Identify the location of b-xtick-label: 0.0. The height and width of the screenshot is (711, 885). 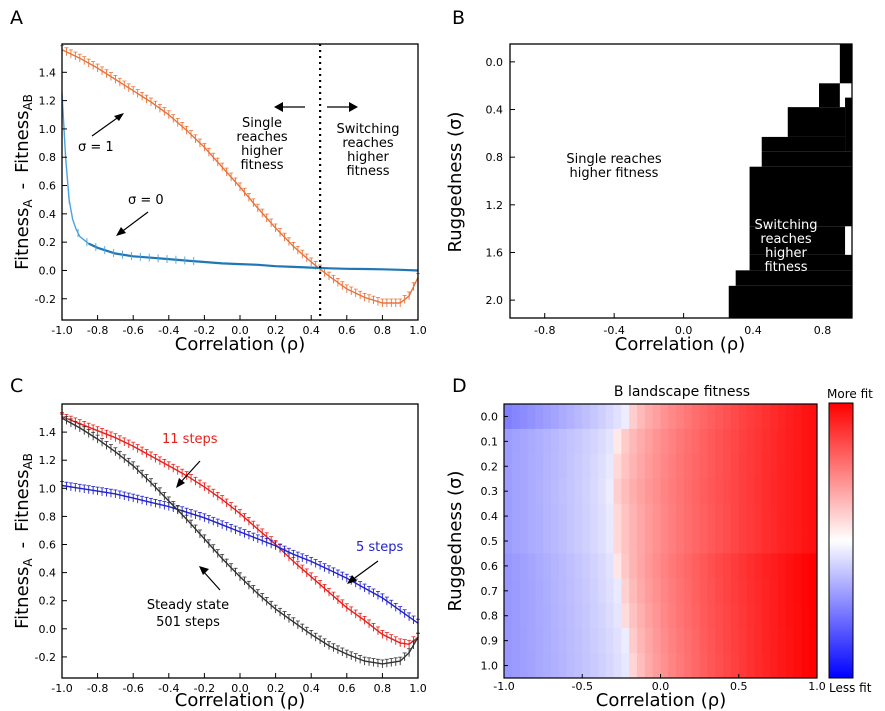
(684, 330).